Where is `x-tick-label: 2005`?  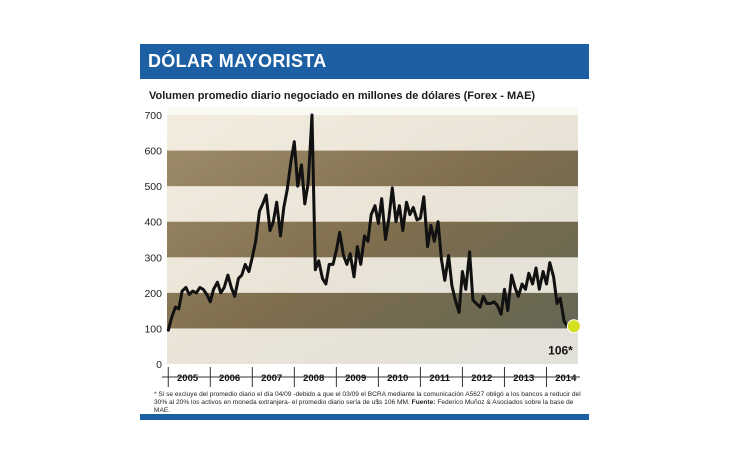 x-tick-label: 2005 is located at coordinates (188, 378).